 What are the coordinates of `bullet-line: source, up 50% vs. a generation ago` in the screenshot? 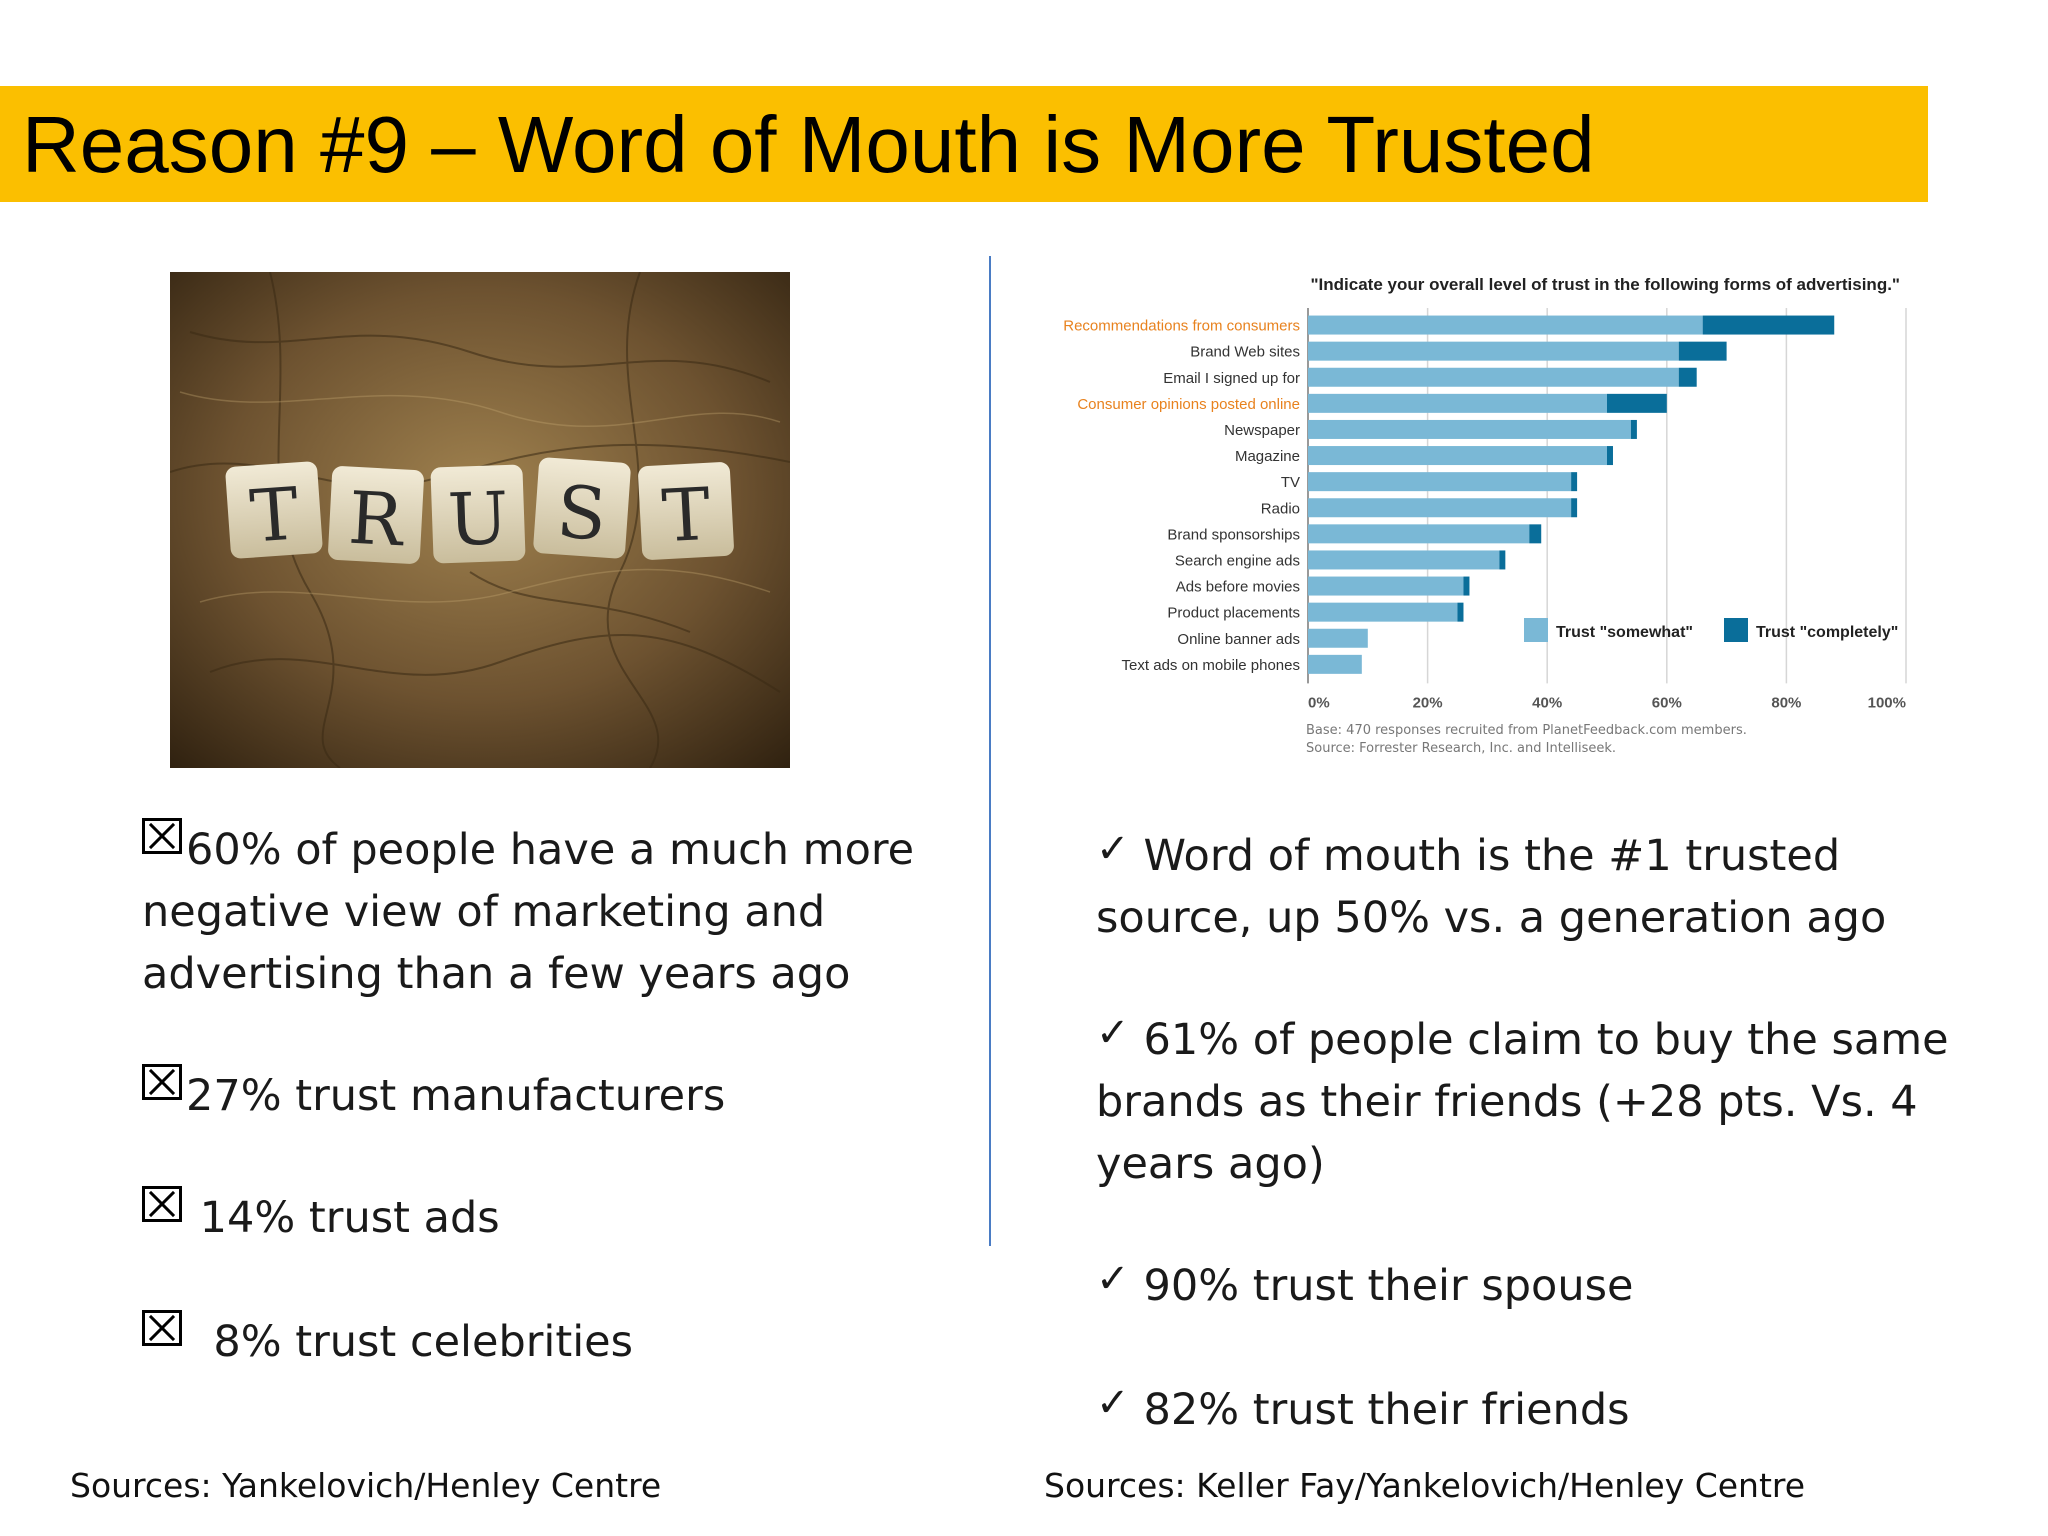 It's located at (1491, 918).